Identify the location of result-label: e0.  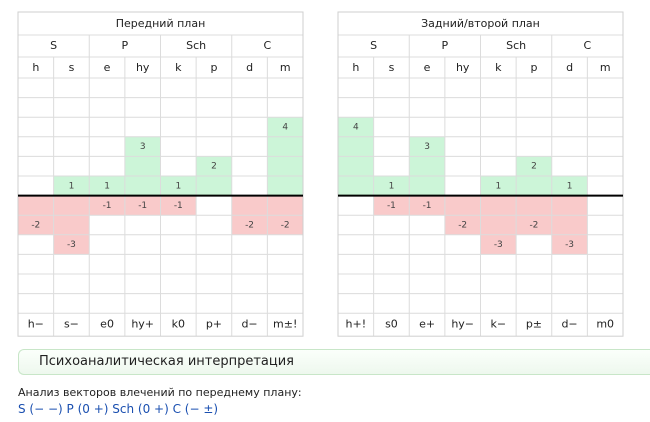
(107, 324).